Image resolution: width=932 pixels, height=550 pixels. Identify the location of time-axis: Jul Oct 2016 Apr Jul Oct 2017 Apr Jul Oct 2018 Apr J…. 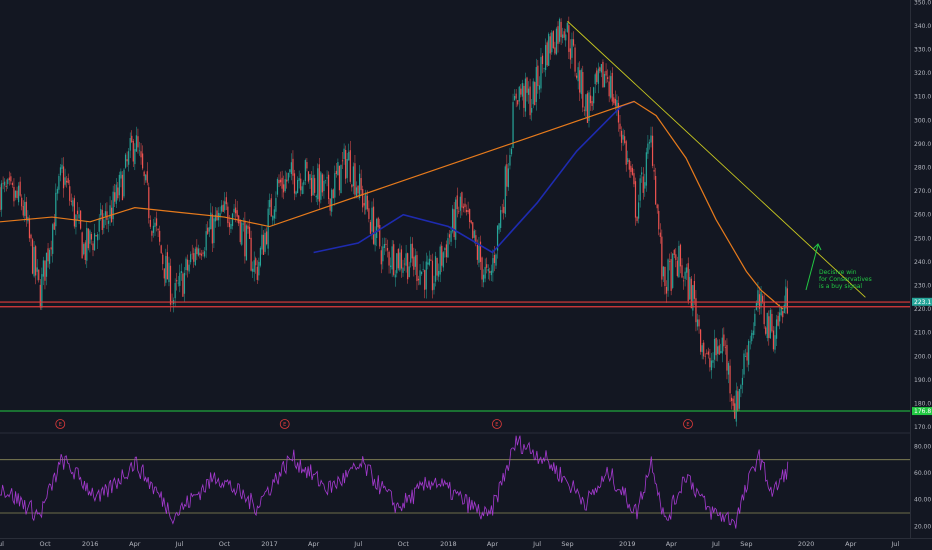
(449, 544).